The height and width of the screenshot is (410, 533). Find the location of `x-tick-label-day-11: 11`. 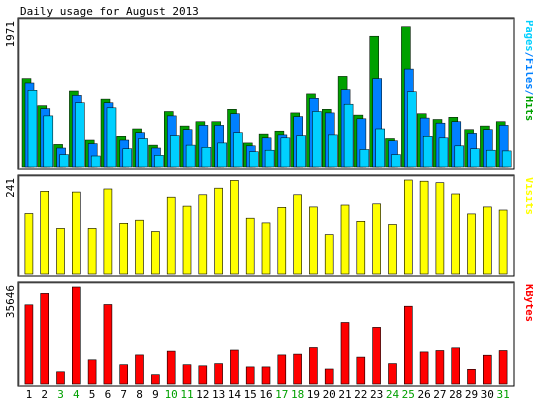

x-tick-label-day-11: 11 is located at coordinates (186, 394).